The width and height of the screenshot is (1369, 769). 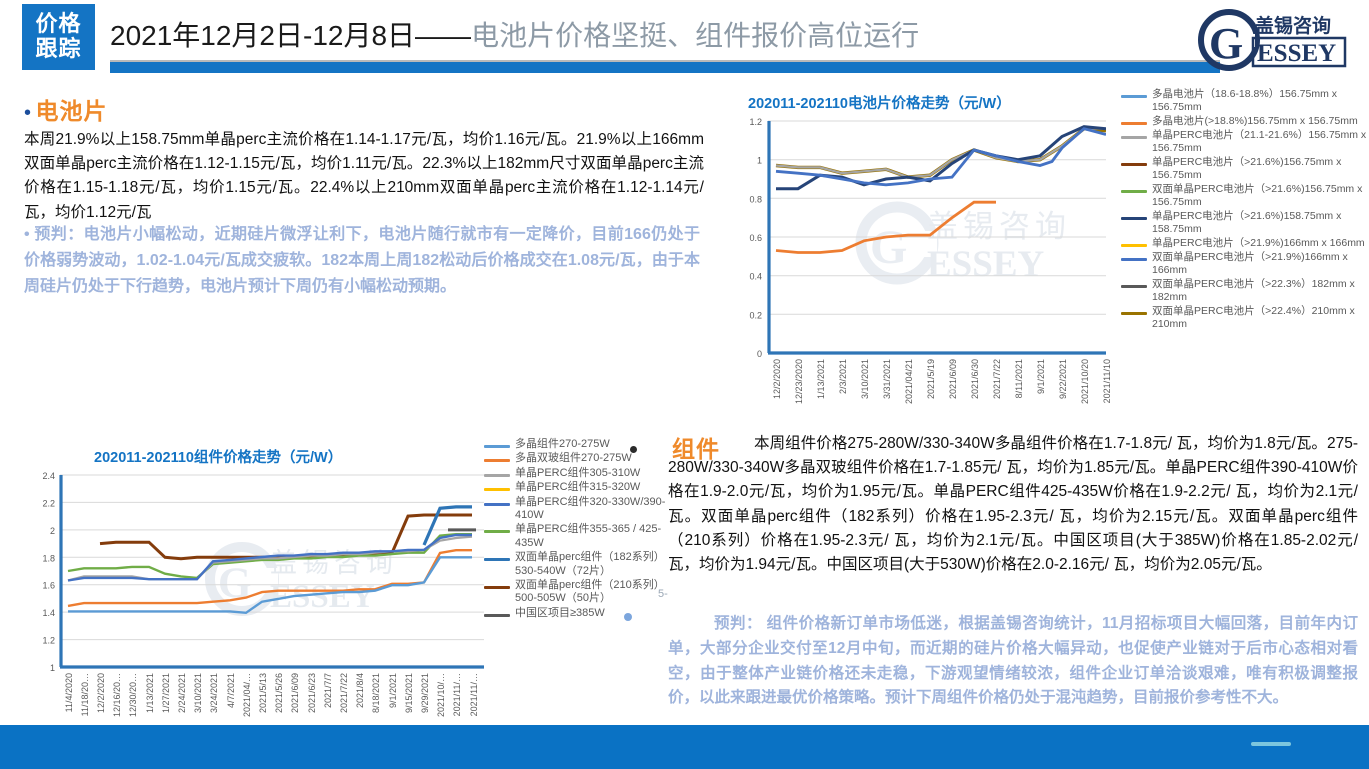 I want to click on legend-item: 单晶PERC电池片（21.1-21.6%）156.75mm x 156.75mm, so click(x=1245, y=142).